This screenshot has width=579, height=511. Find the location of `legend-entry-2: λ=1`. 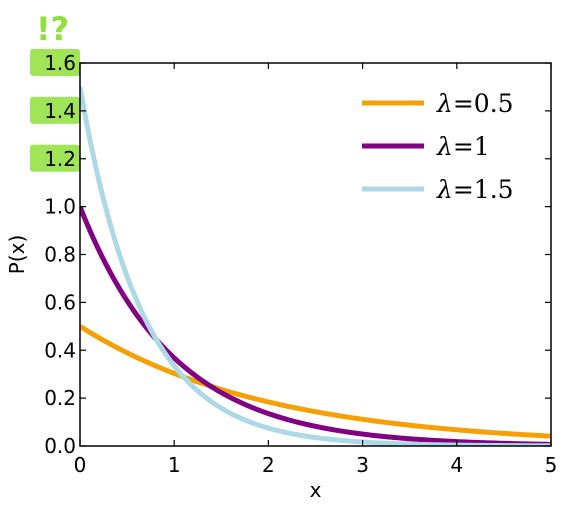

legend-entry-2: λ=1 is located at coordinates (463, 146).